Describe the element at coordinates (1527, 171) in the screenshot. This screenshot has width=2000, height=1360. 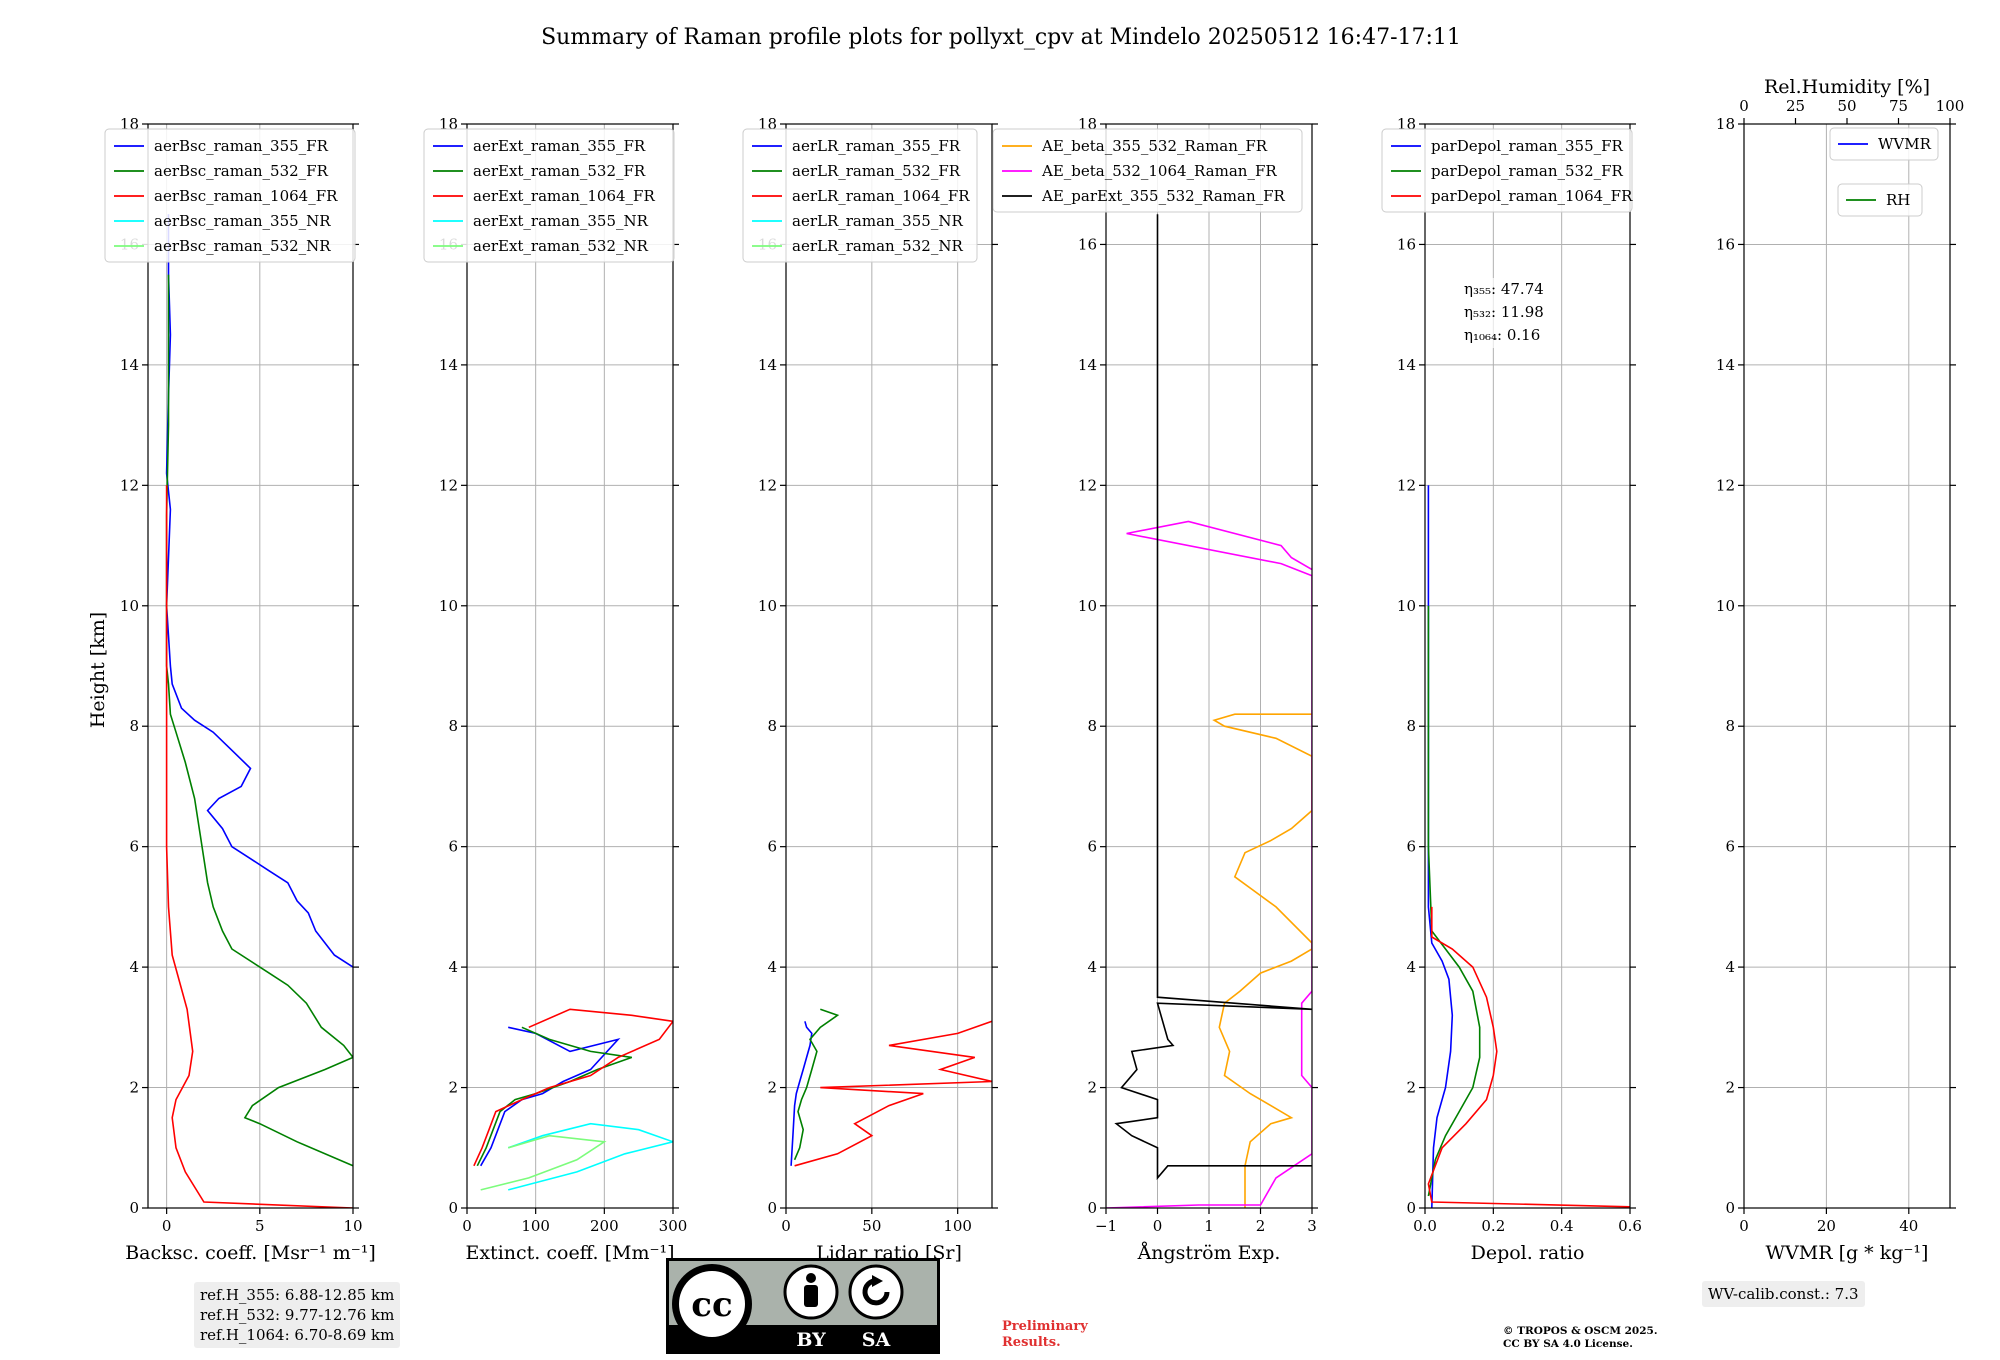
I see `legend-label: parDepol_raman_532_FR` at that location.